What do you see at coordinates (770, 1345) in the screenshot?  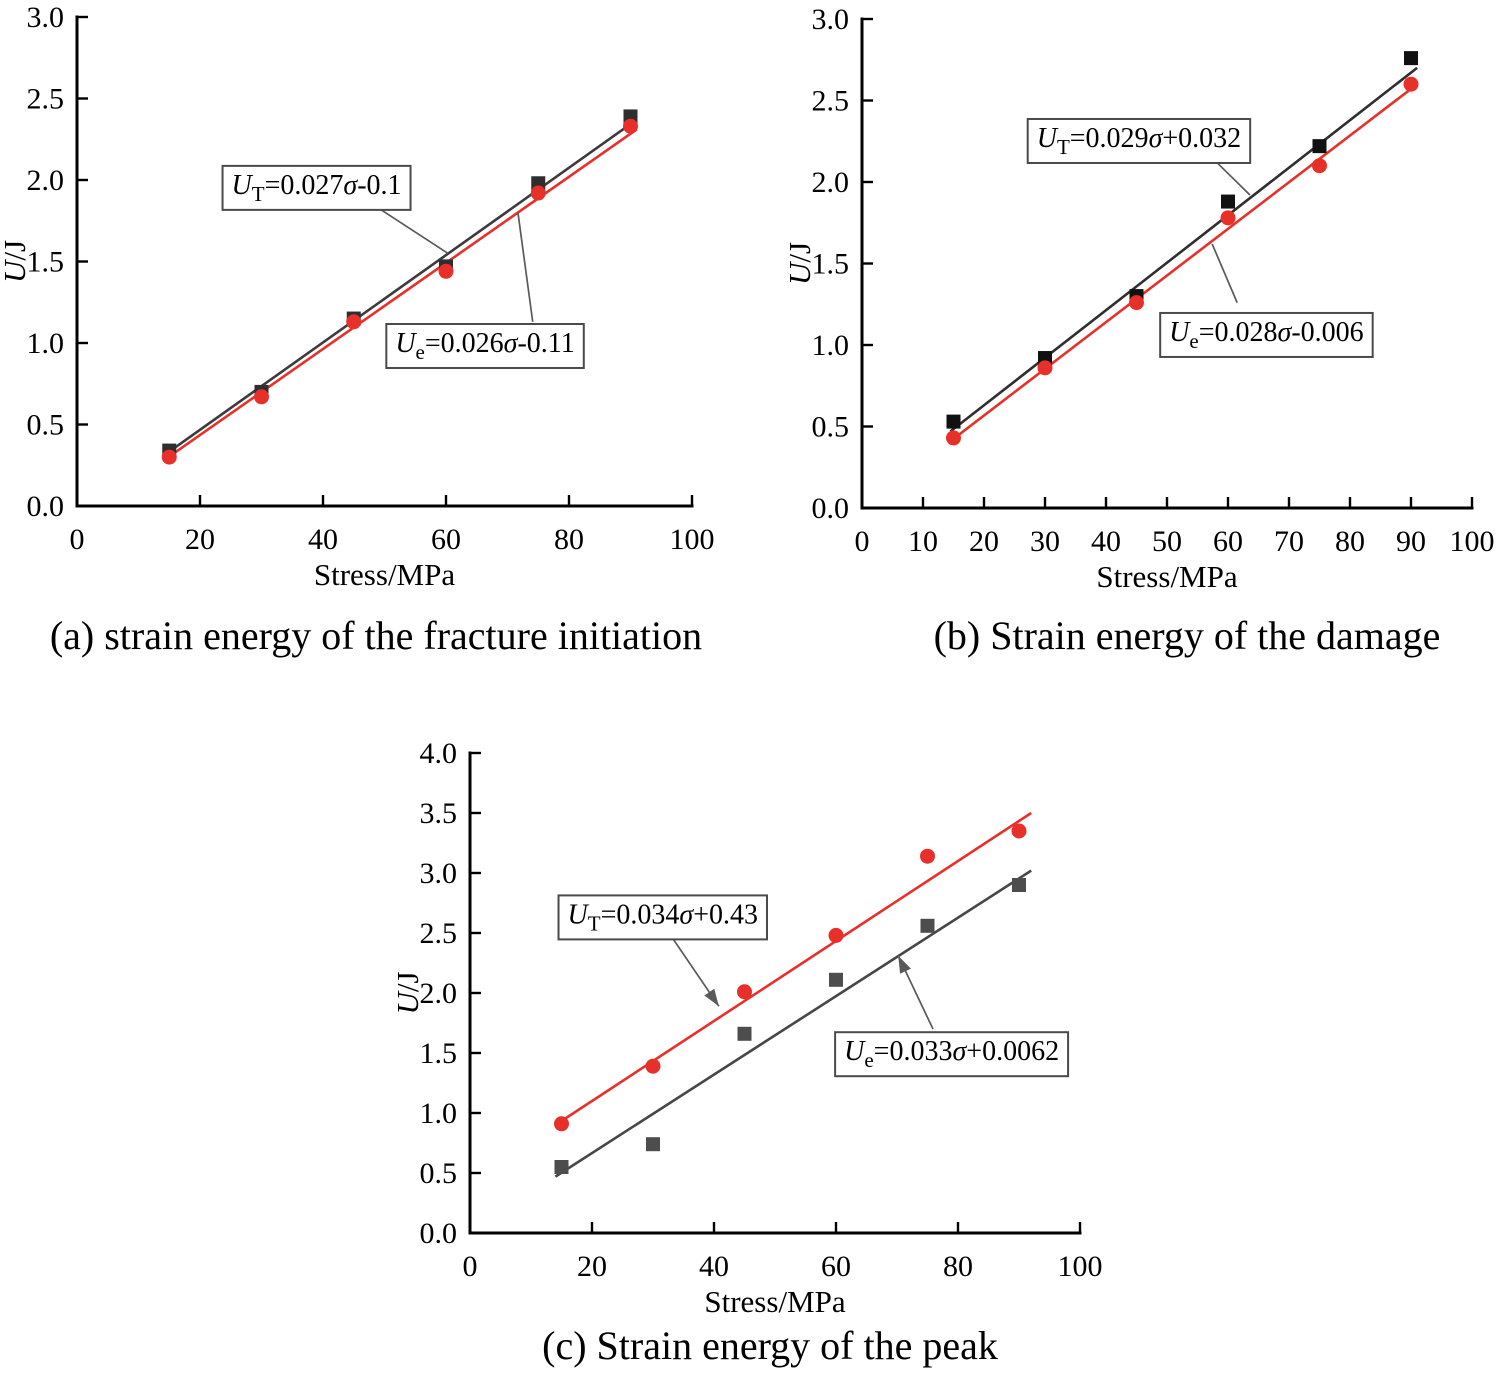 I see `caption-c: (c) Strain energy of the peak` at bounding box center [770, 1345].